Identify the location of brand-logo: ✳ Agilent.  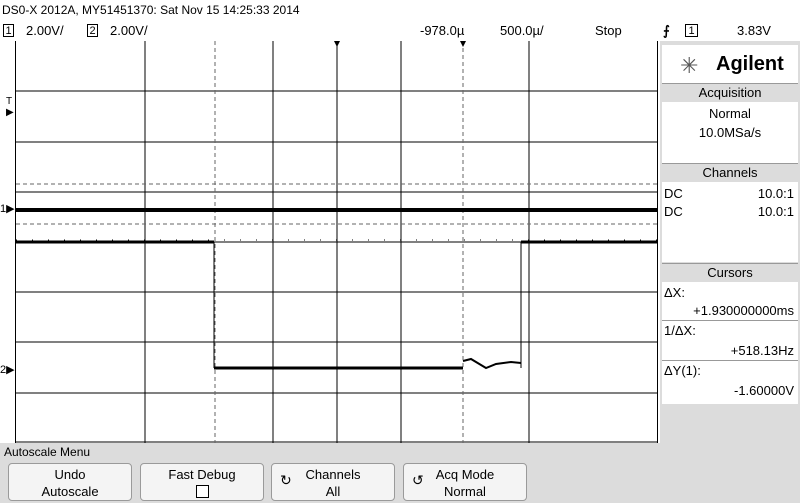
(730, 65).